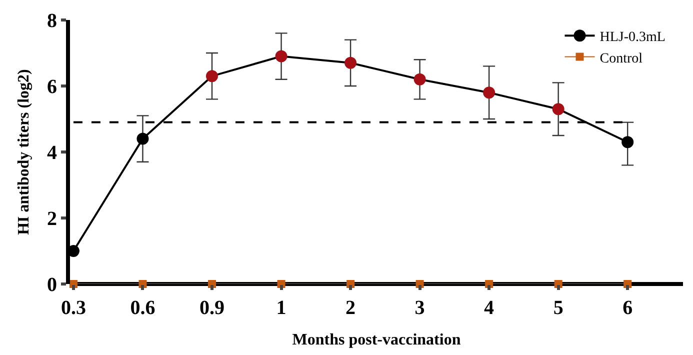  What do you see at coordinates (52, 87) in the screenshot?
I see `y-tick-label: 6` at bounding box center [52, 87].